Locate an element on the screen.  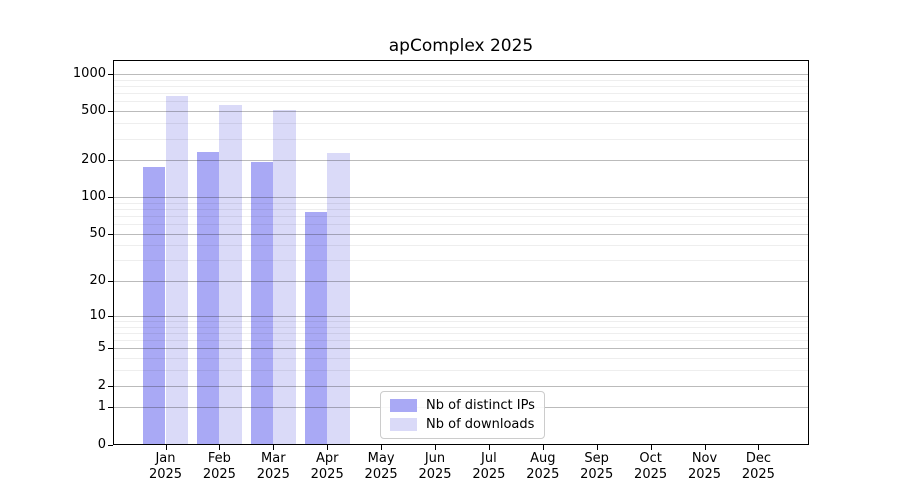
legend-item-downloads: Nb of downloads is located at coordinates (462, 424).